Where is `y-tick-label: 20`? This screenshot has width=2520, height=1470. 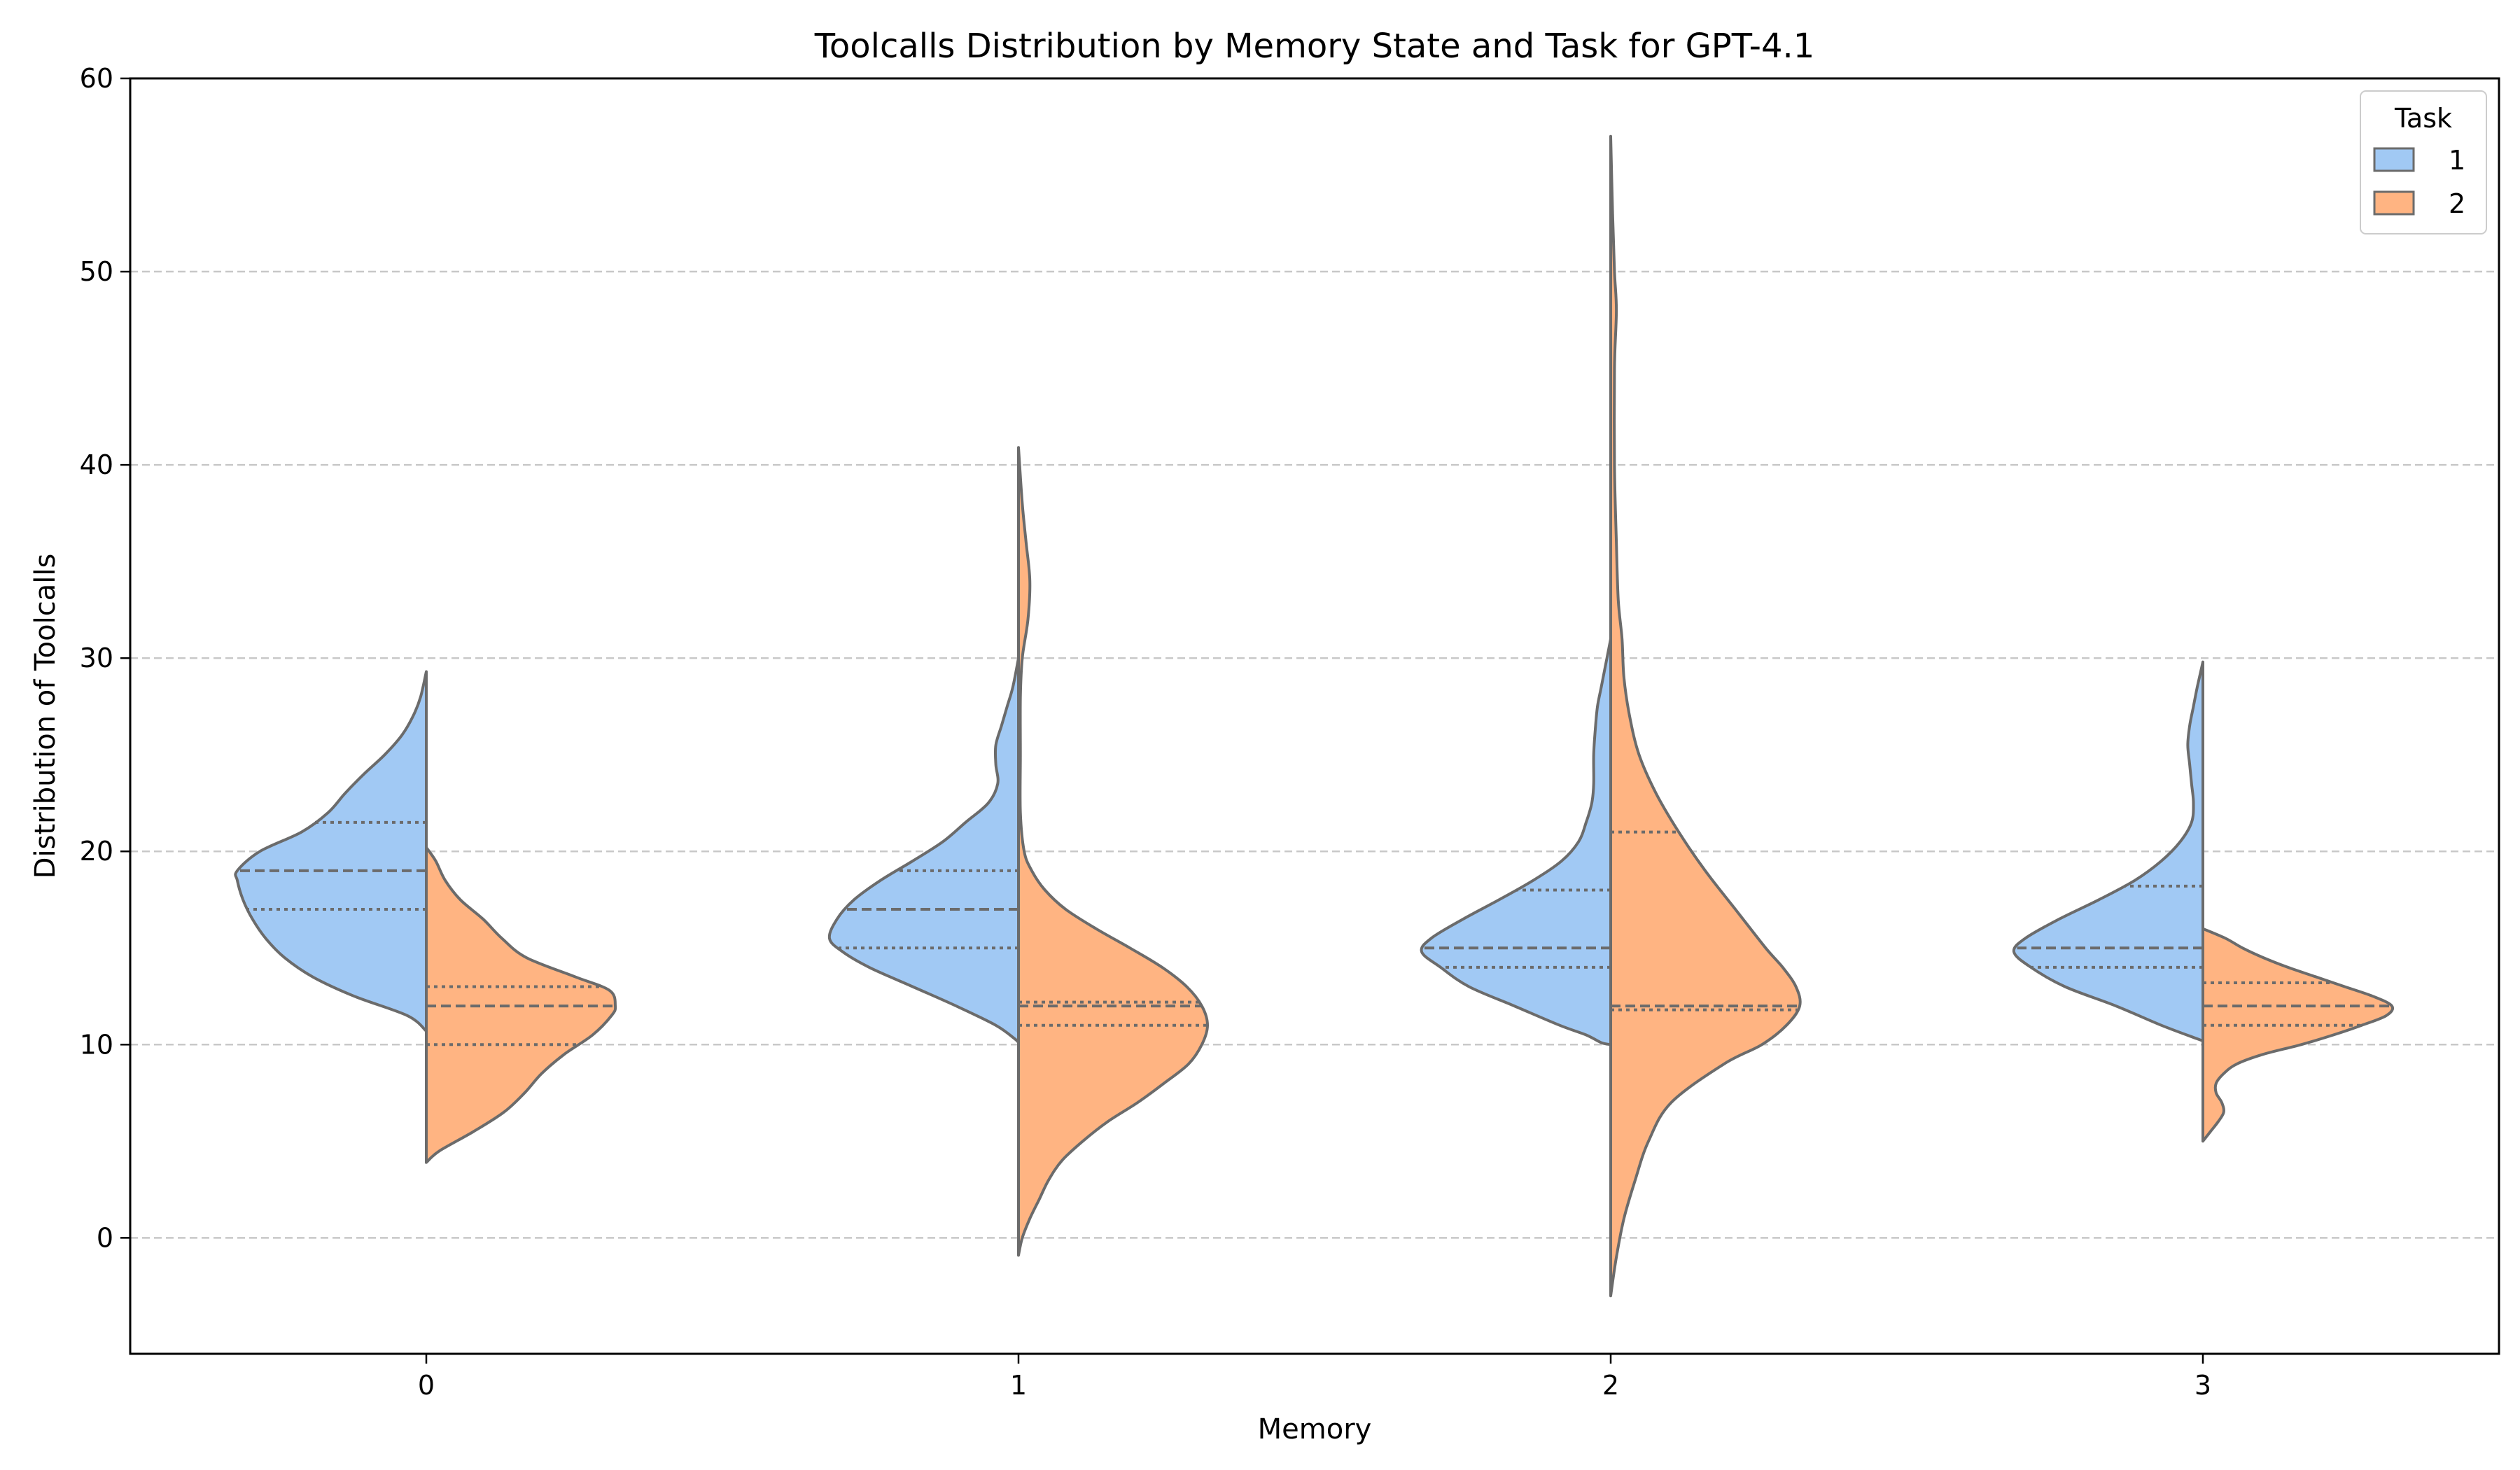 y-tick-label: 20 is located at coordinates (96, 851).